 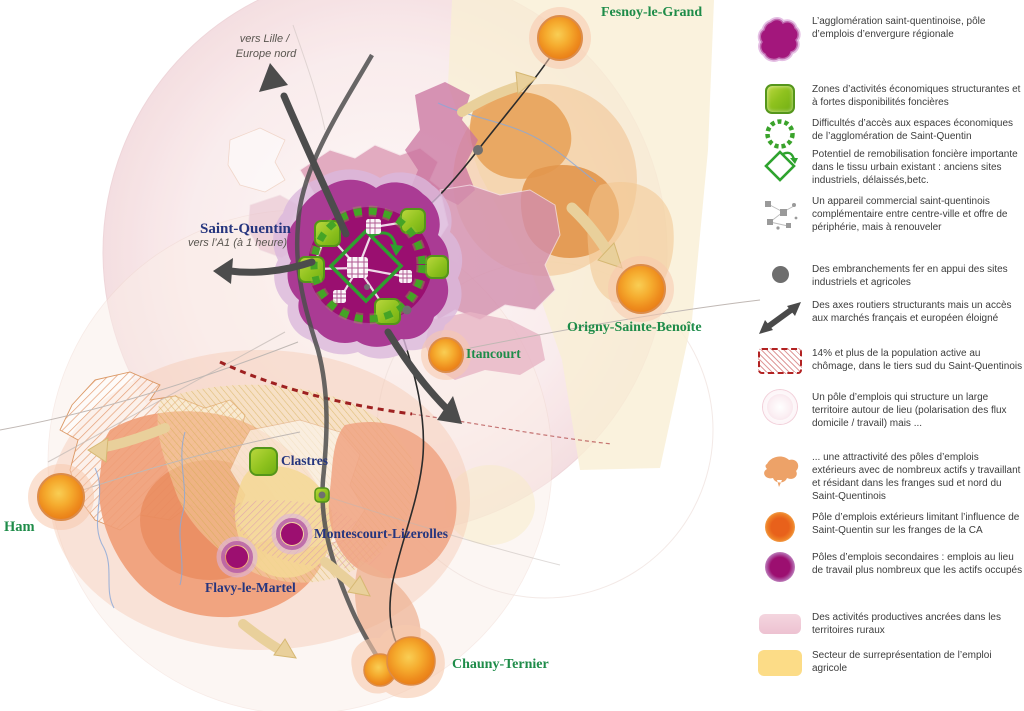 I want to click on economic-zone-icon, so click(x=780, y=99).